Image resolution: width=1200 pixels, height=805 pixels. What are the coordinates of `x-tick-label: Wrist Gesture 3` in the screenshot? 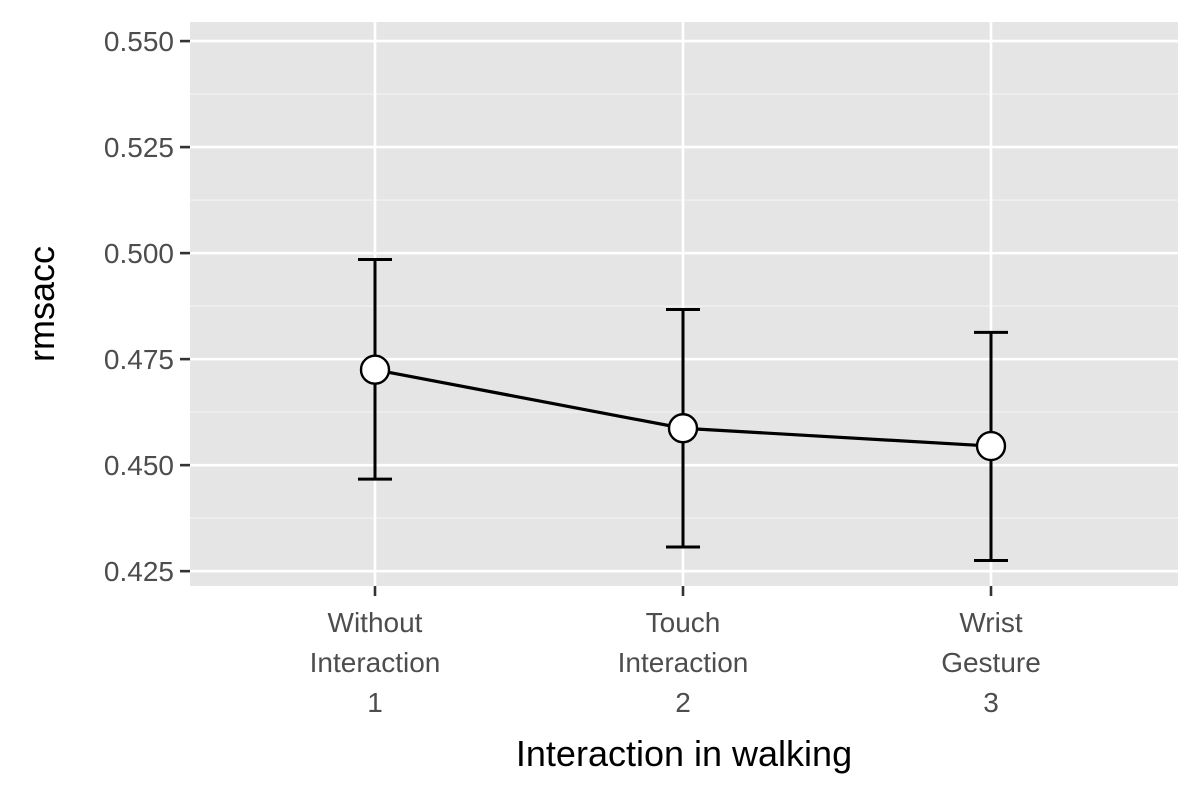 It's located at (991, 662).